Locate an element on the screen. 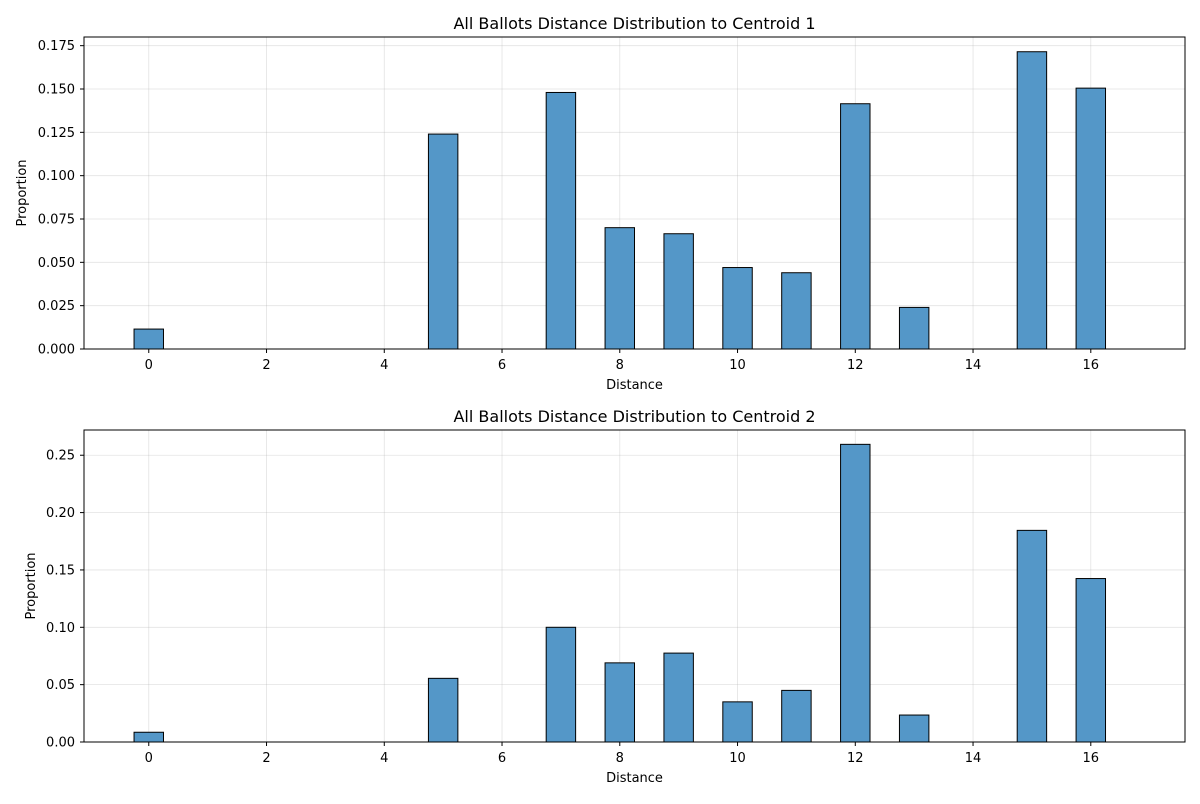  y-tick-label: 0.075 is located at coordinates (56, 220).